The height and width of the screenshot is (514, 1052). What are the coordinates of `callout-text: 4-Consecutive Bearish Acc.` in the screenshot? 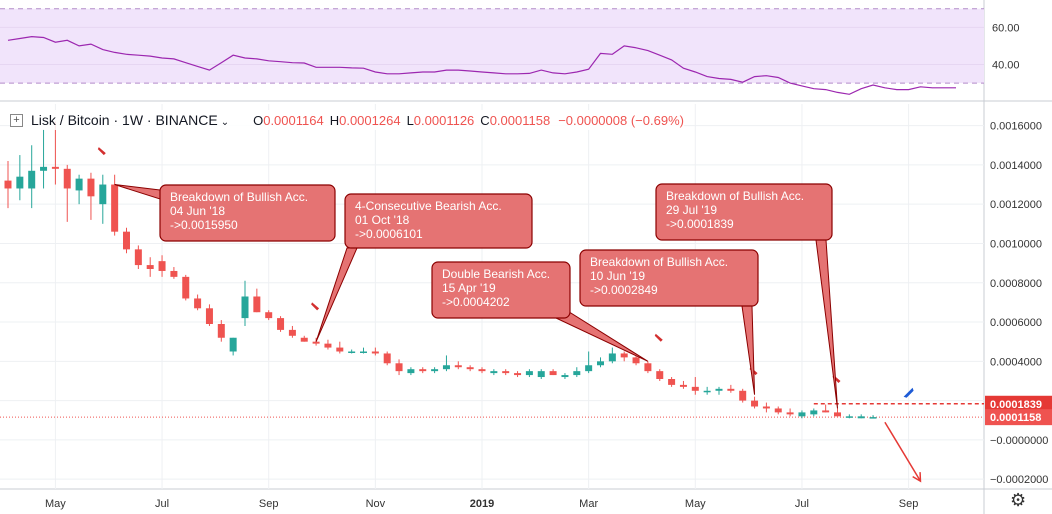 It's located at (428, 206).